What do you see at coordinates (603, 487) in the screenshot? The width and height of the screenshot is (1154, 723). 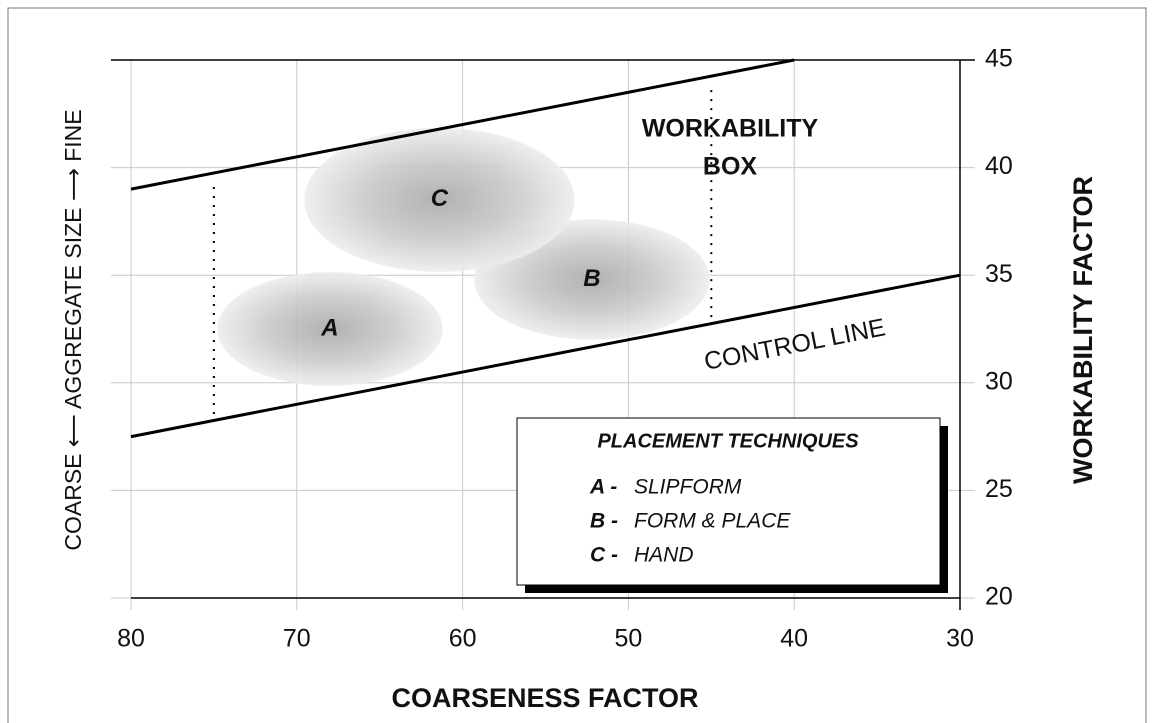 I see `legend-key: A -` at bounding box center [603, 487].